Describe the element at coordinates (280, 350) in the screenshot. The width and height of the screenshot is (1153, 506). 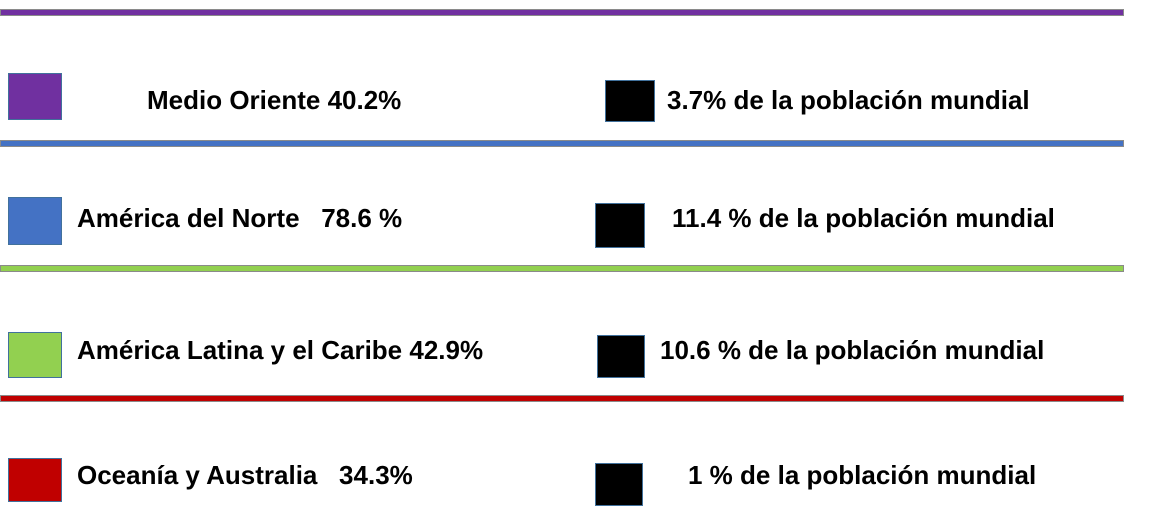
I see `region-label: América Latina y el Caribe 42.9%` at that location.